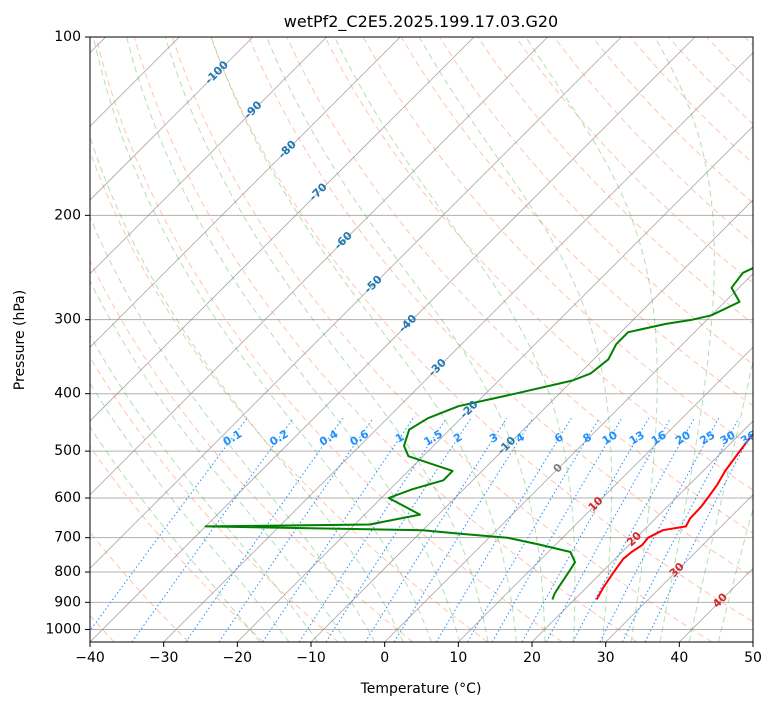 Image resolution: width=775 pixels, height=708 pixels. What do you see at coordinates (659, 437) in the screenshot?
I see `mixing-ratio-label: 16` at bounding box center [659, 437].